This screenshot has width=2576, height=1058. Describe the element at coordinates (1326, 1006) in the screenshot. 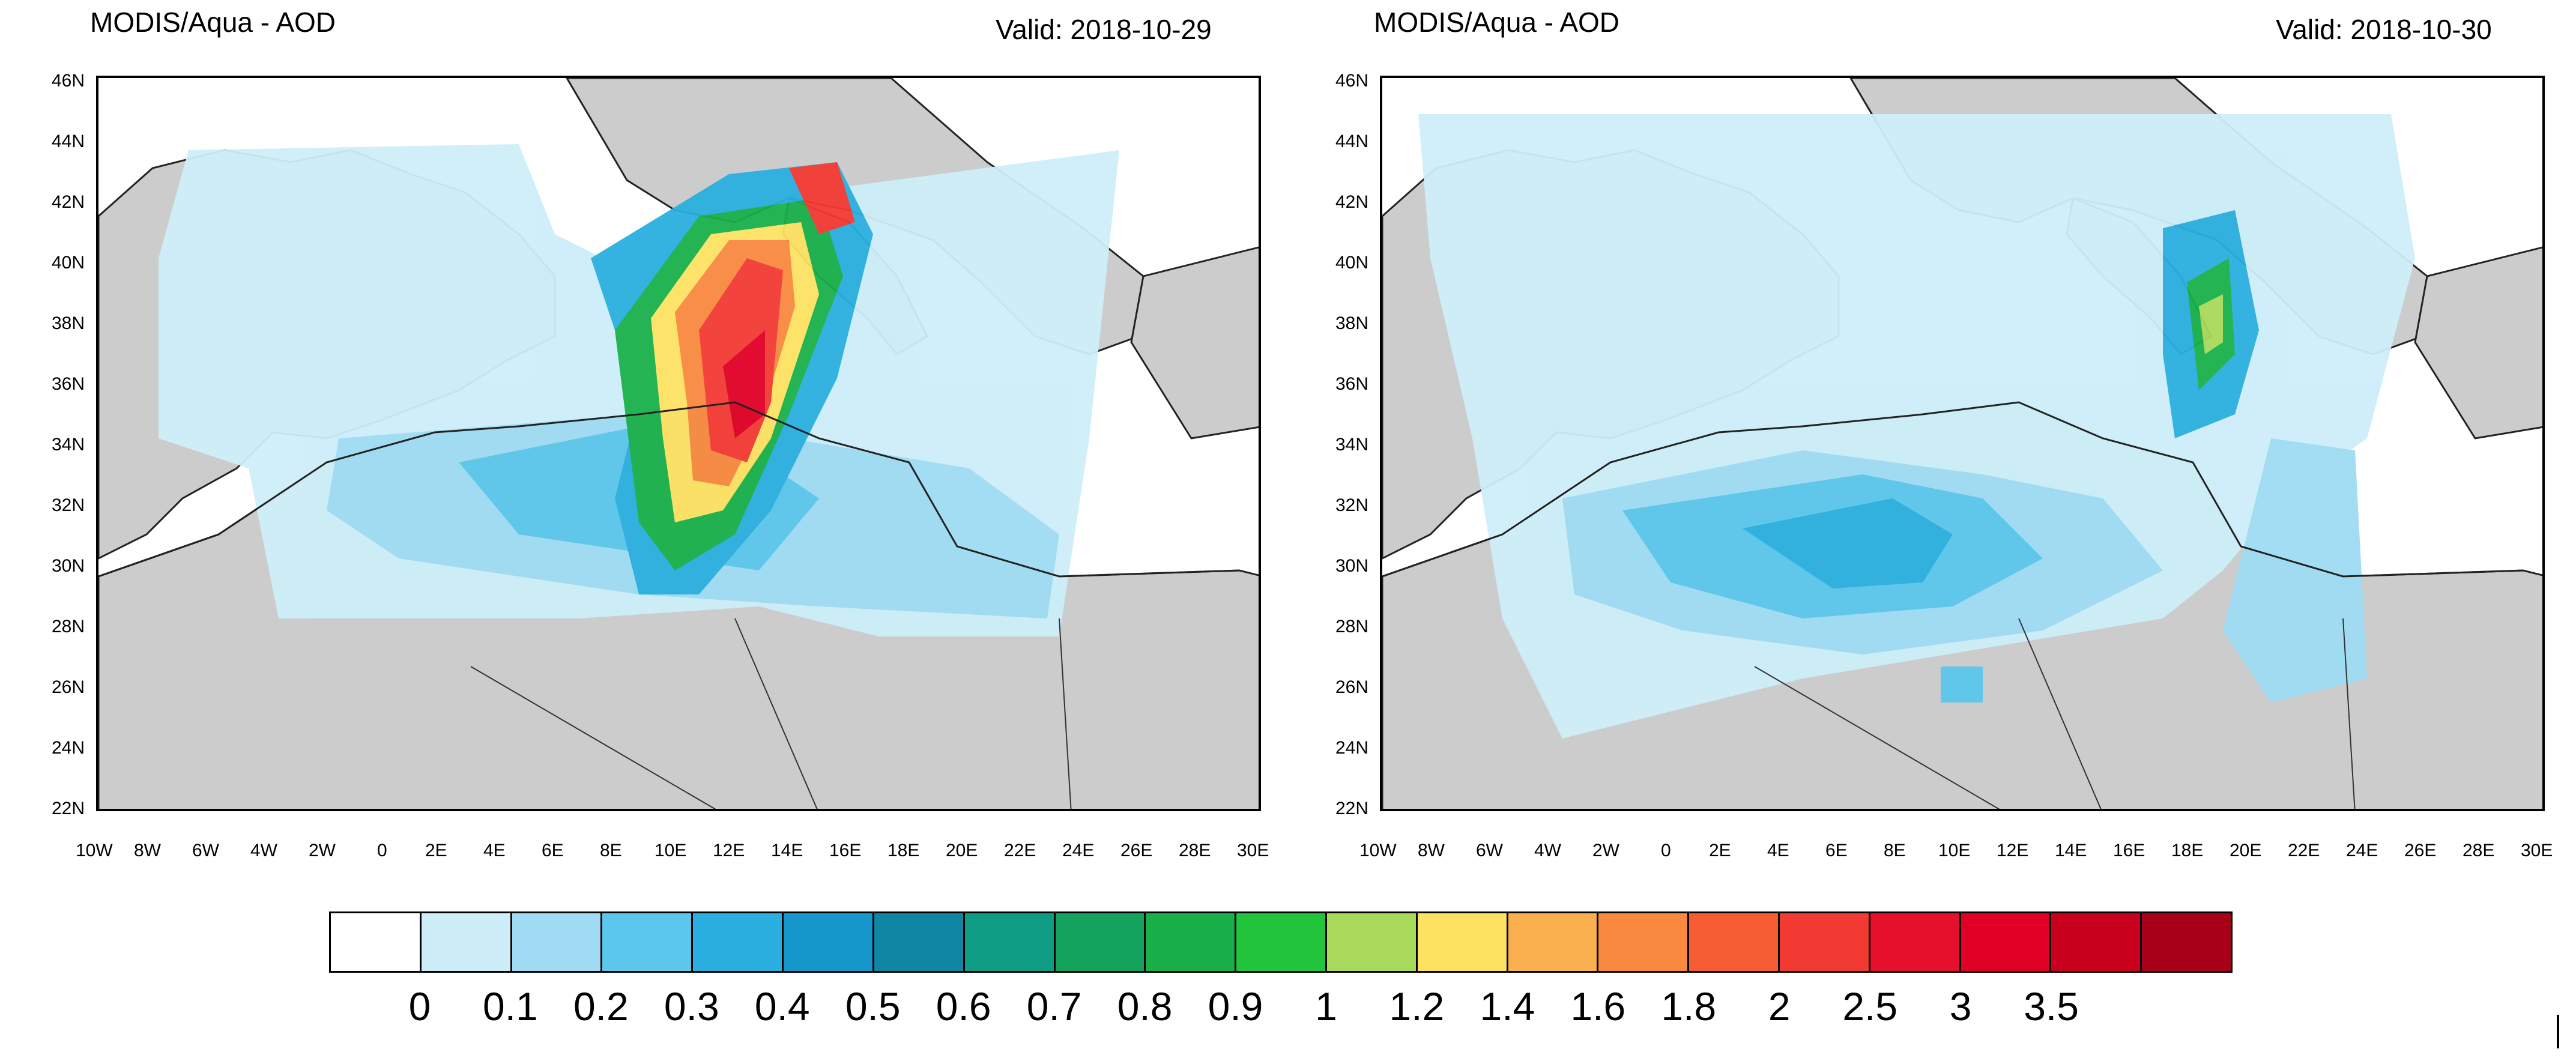

I see `colorbar-label: 1` at that location.